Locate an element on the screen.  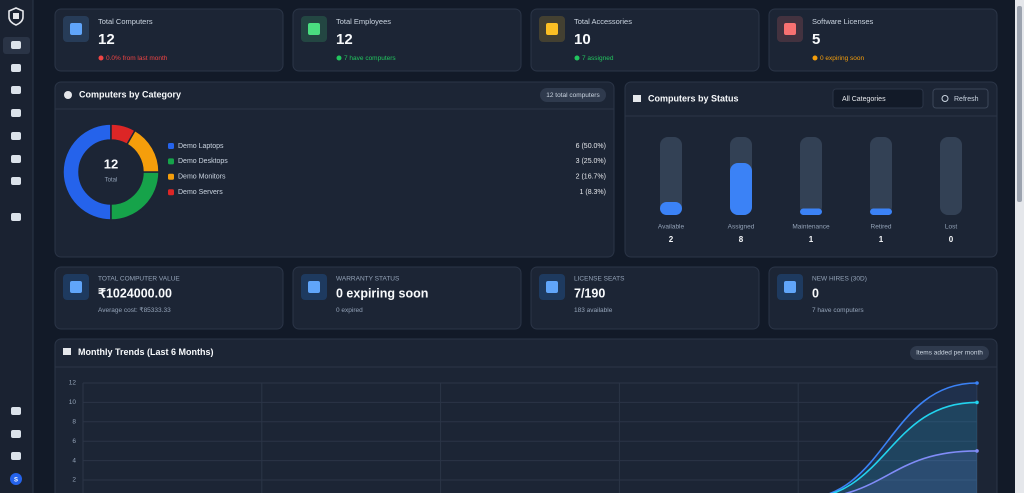
summary-value: ₹1024000.00 is located at coordinates (135, 293).